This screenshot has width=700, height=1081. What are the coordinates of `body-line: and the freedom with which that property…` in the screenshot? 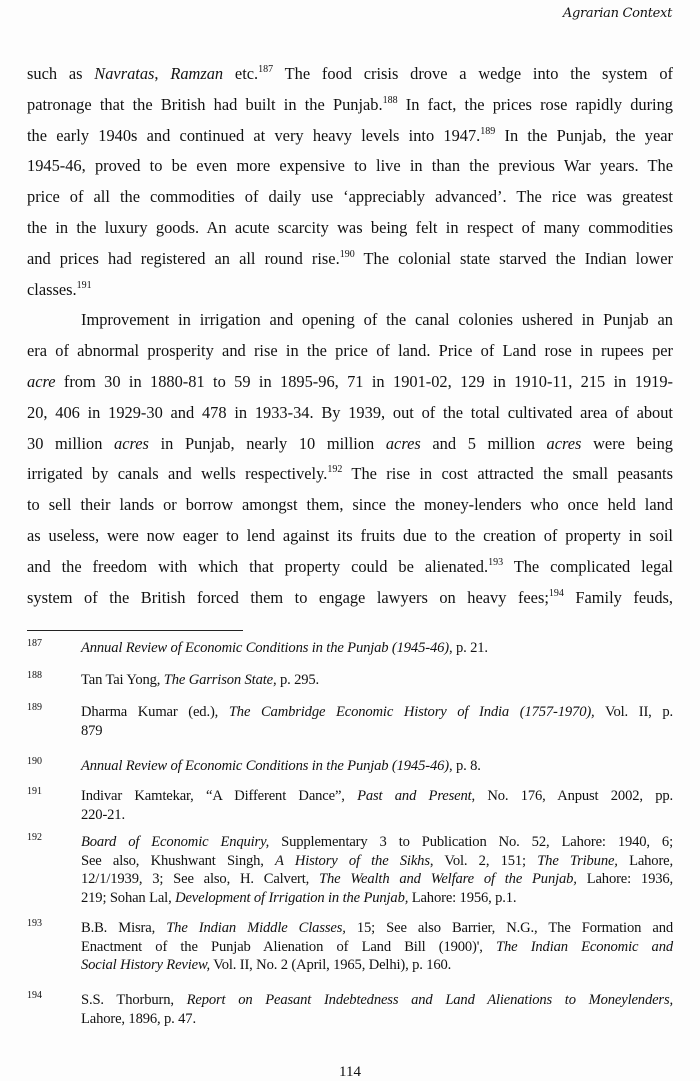 It's located at (350, 567).